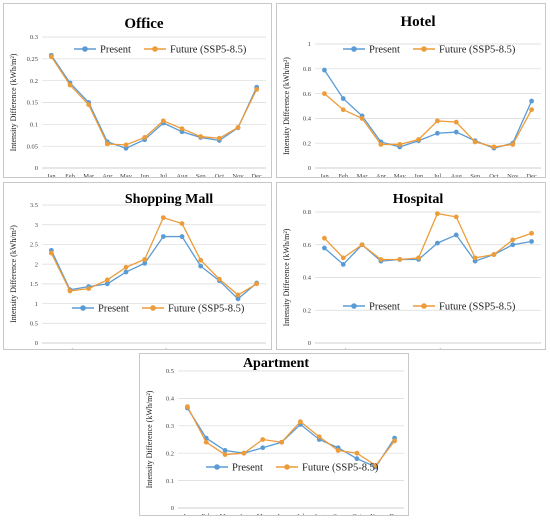  What do you see at coordinates (291, 436) in the screenshot?
I see `future-series-line` at bounding box center [291, 436].